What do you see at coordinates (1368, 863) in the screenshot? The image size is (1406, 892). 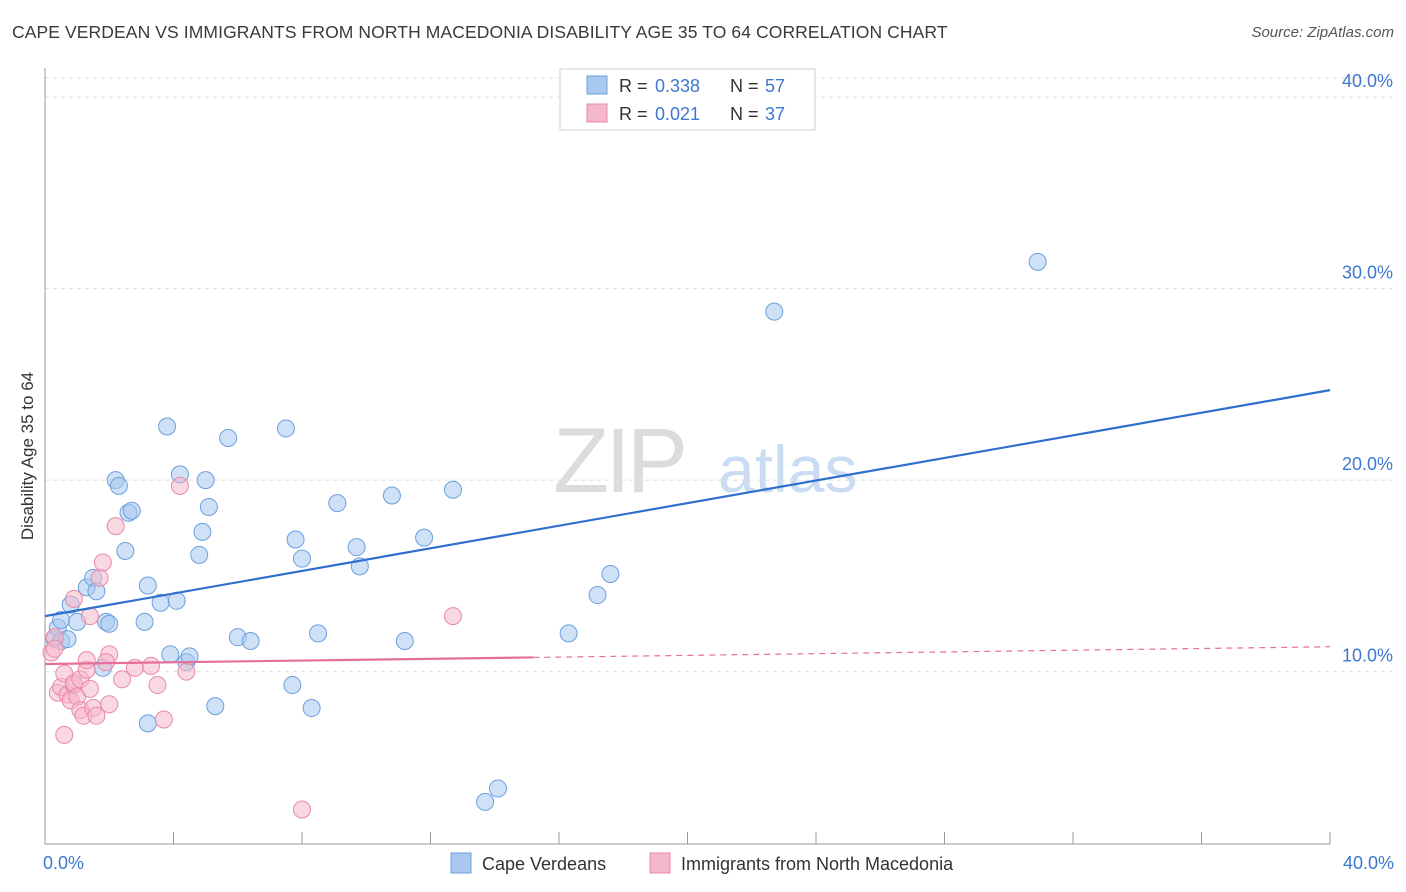 I see `x-tick-label-max: 40.0%` at bounding box center [1368, 863].